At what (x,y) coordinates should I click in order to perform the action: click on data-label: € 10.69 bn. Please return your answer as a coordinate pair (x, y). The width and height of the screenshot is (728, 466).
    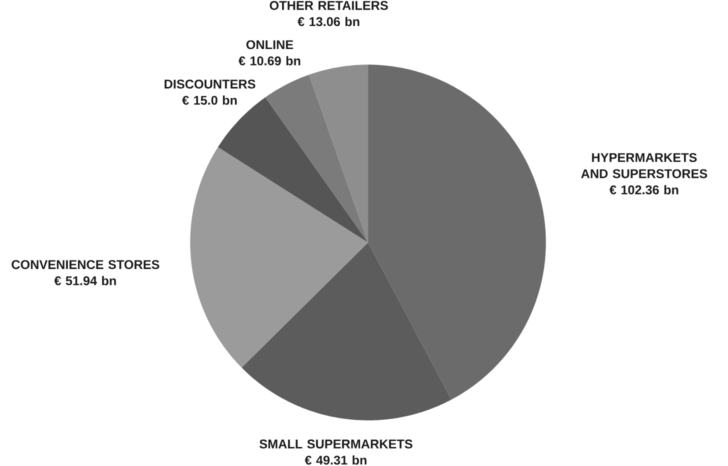
    Looking at the image, I should click on (269, 61).